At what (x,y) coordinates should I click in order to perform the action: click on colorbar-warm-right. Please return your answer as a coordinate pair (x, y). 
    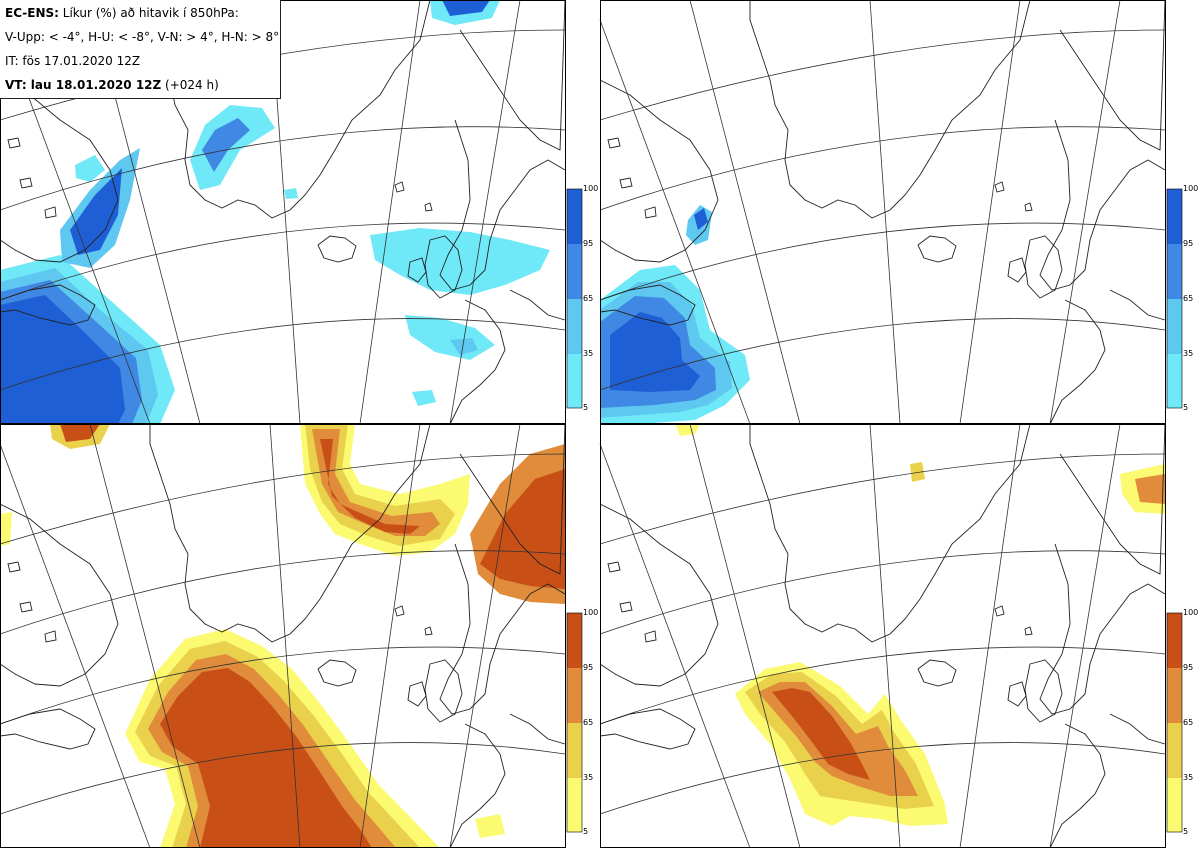
    Looking at the image, I should click on (1174, 722).